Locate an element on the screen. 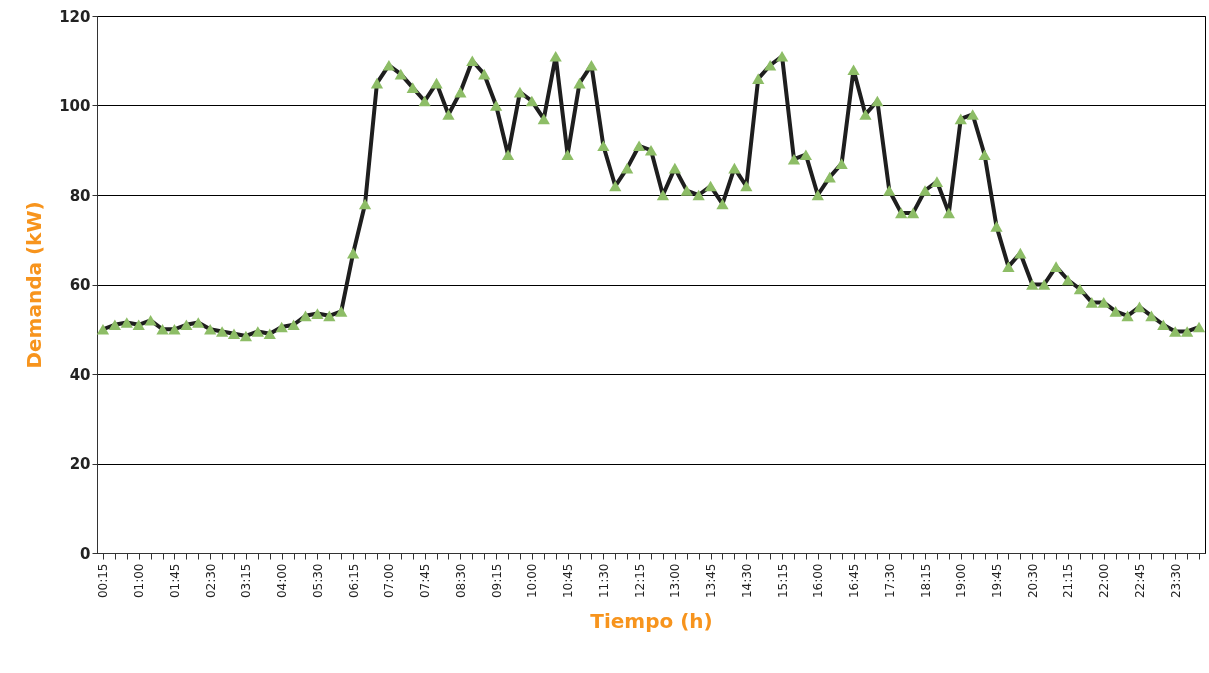  y-tick-label: 20 is located at coordinates (80, 464).